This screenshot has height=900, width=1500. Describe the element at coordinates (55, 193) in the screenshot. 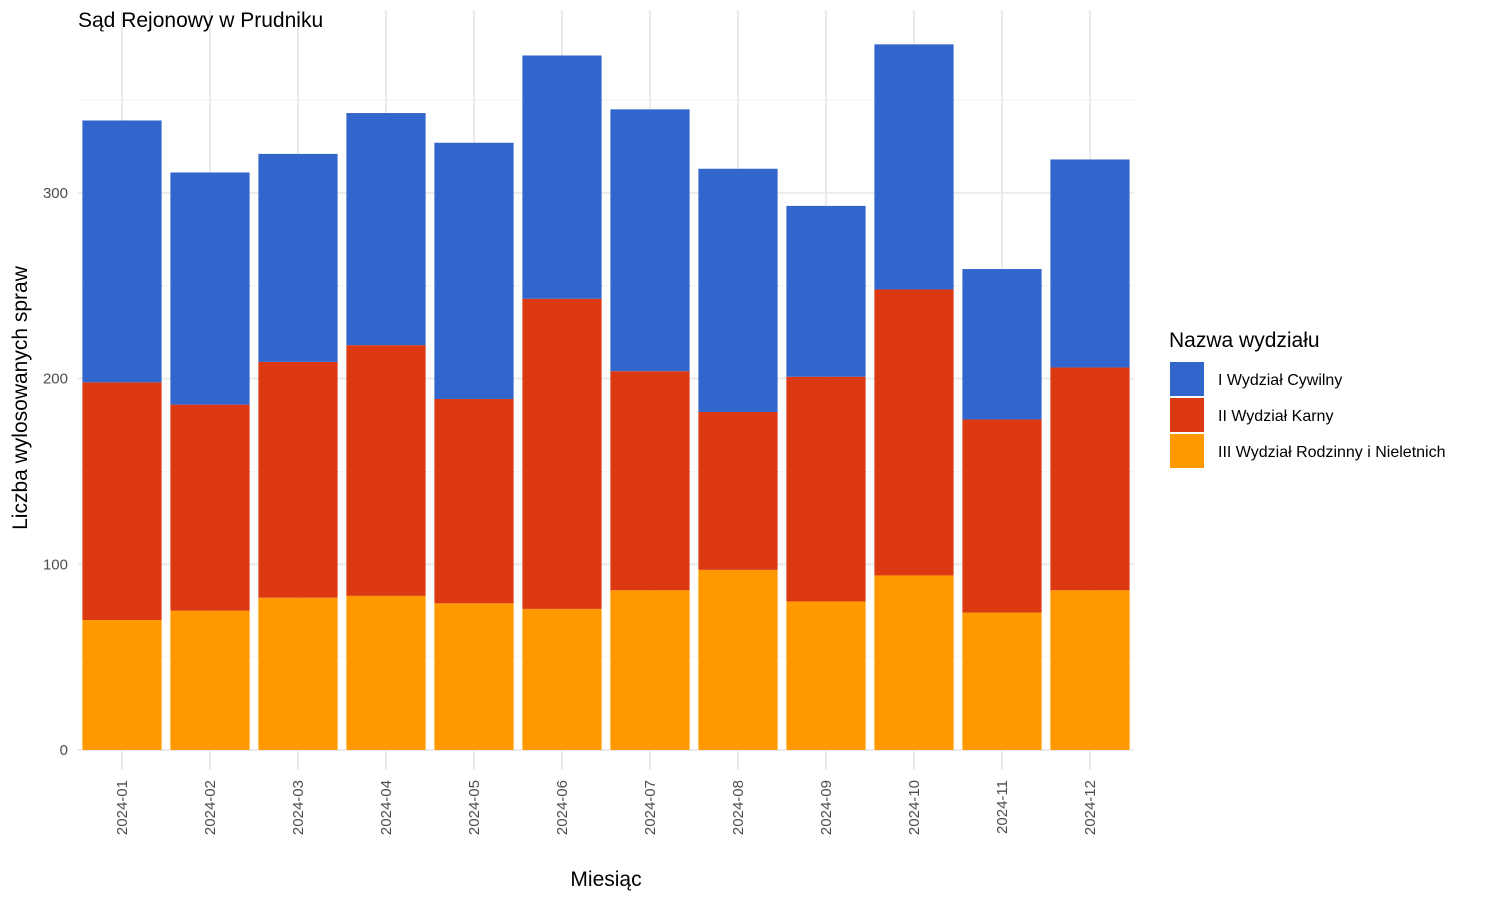

I see `y-tick-label: 300` at that location.